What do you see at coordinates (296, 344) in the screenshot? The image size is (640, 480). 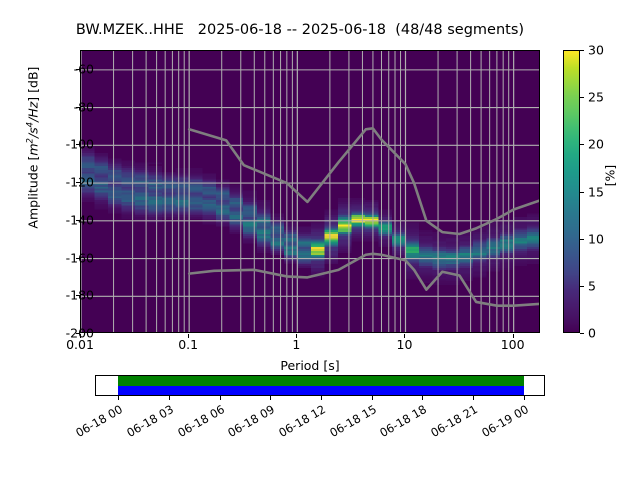 I see `xtick-label: 1` at bounding box center [296, 344].